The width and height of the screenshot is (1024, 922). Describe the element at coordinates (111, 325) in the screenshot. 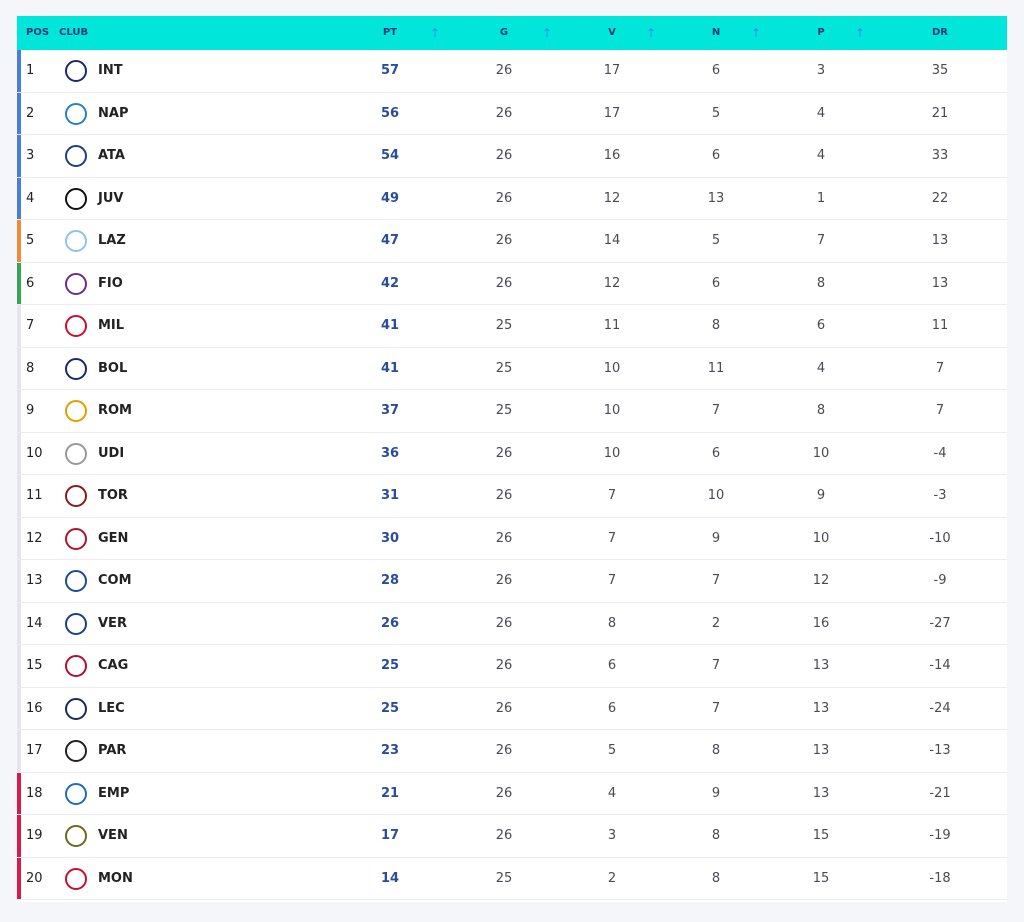

I see `club-name: MIL` at that location.